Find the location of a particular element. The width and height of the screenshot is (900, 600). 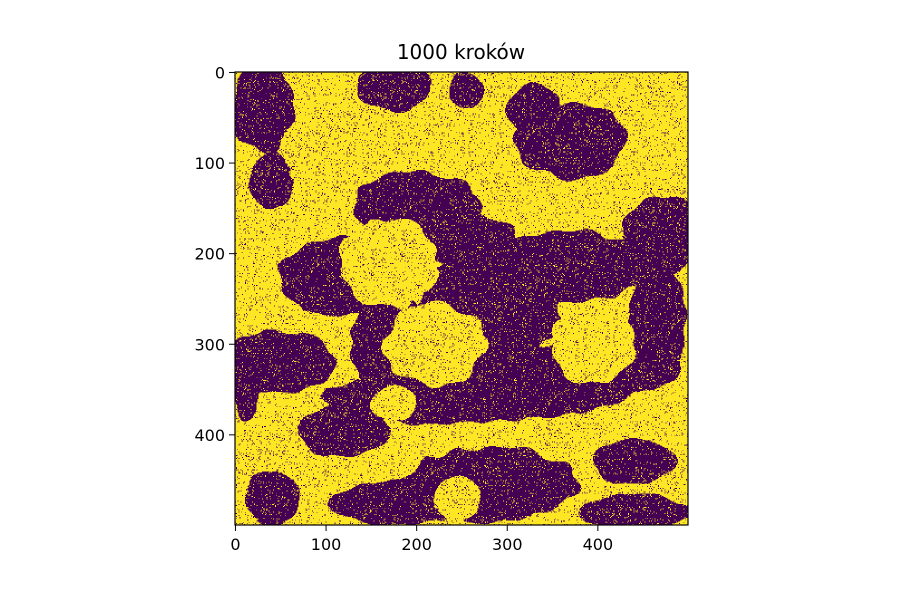

x-tick-label: 100 is located at coordinates (326, 544).